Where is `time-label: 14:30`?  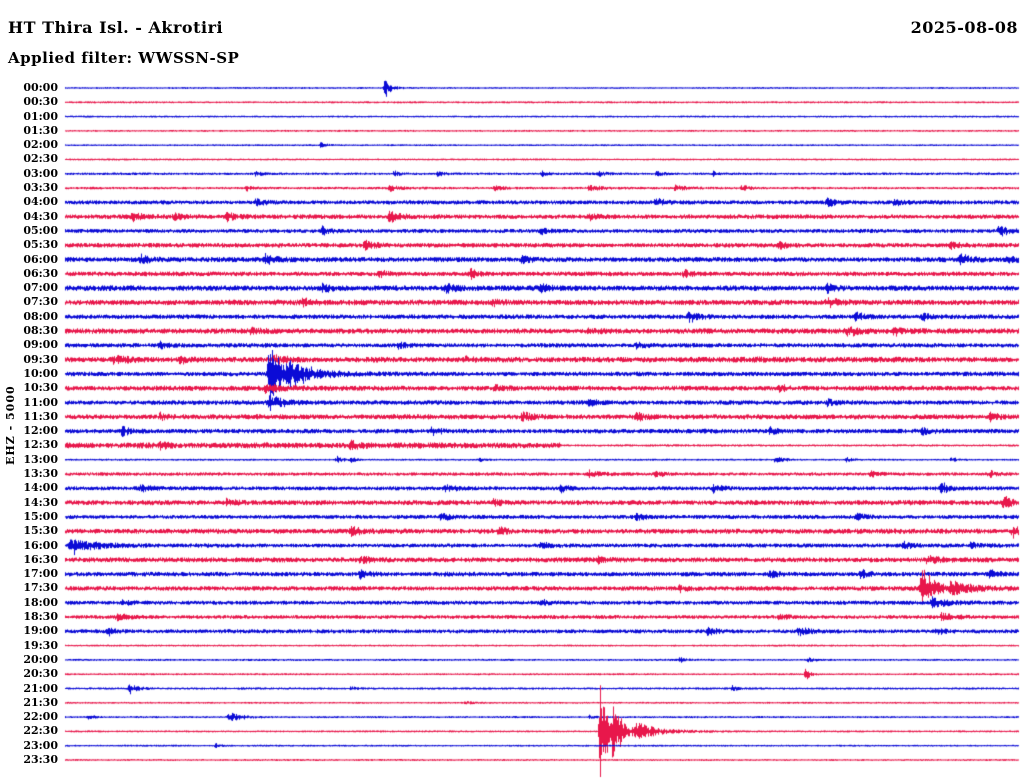
time-label: 14:30 is located at coordinates (40, 502).